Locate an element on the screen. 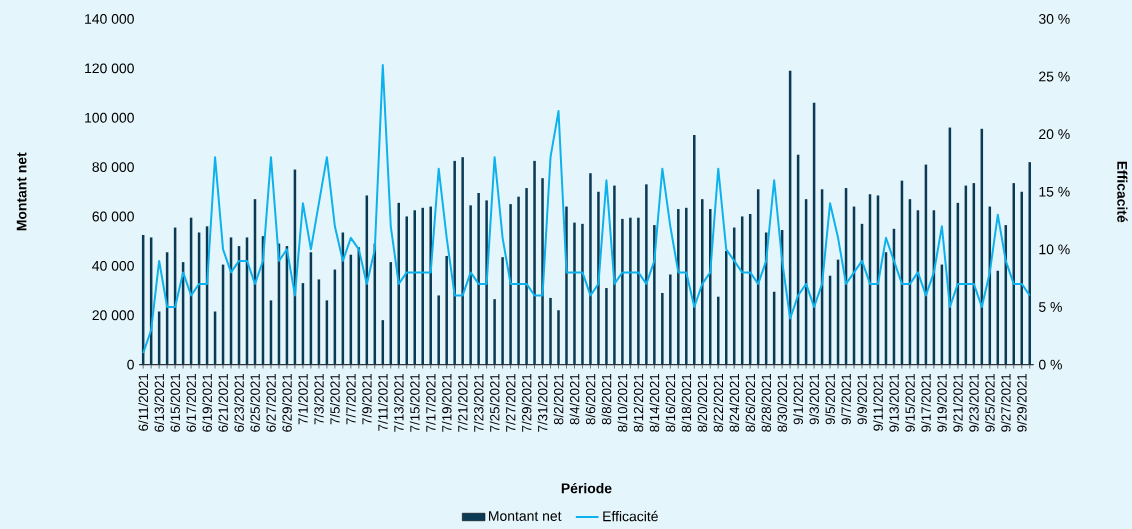  x-tick-label: 9/11/2021 is located at coordinates (878, 402).